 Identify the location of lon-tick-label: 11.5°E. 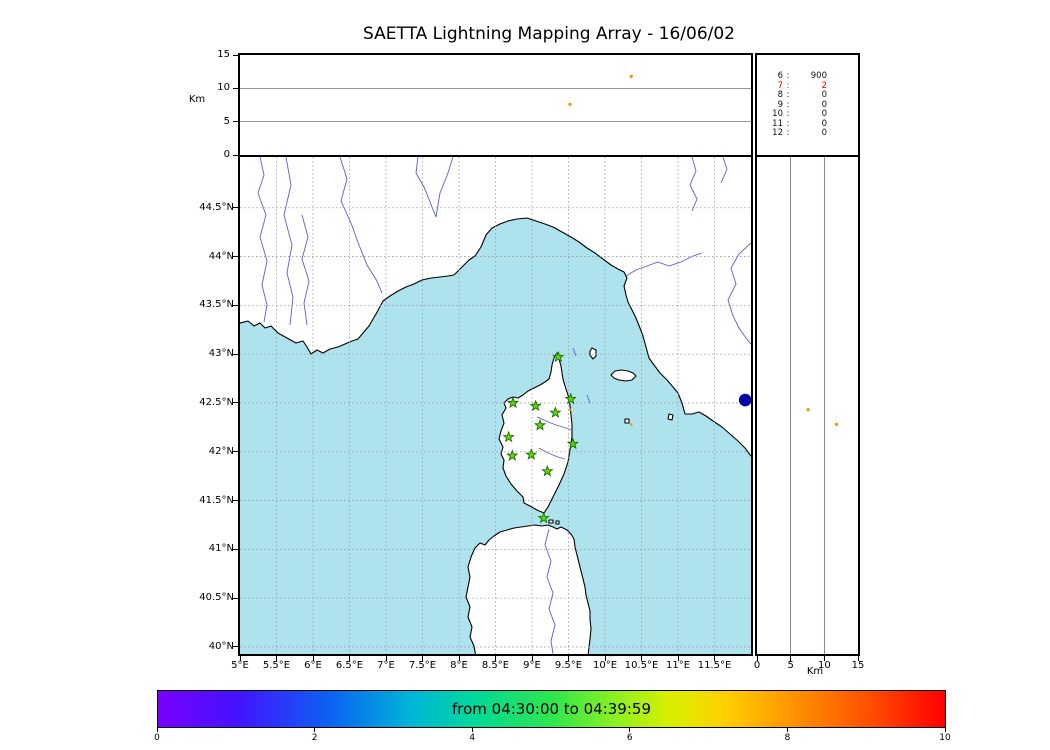
(714, 665).